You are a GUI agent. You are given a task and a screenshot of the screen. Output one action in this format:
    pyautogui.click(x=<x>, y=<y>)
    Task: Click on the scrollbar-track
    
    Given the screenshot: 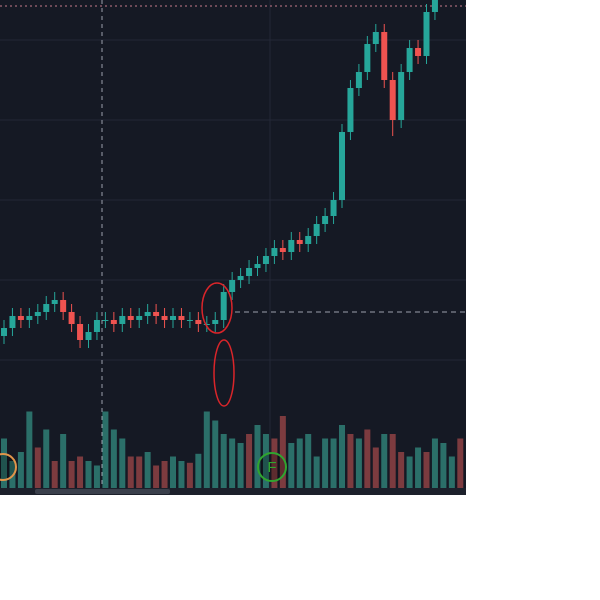 What is the action you would take?
    pyautogui.click(x=233, y=491)
    